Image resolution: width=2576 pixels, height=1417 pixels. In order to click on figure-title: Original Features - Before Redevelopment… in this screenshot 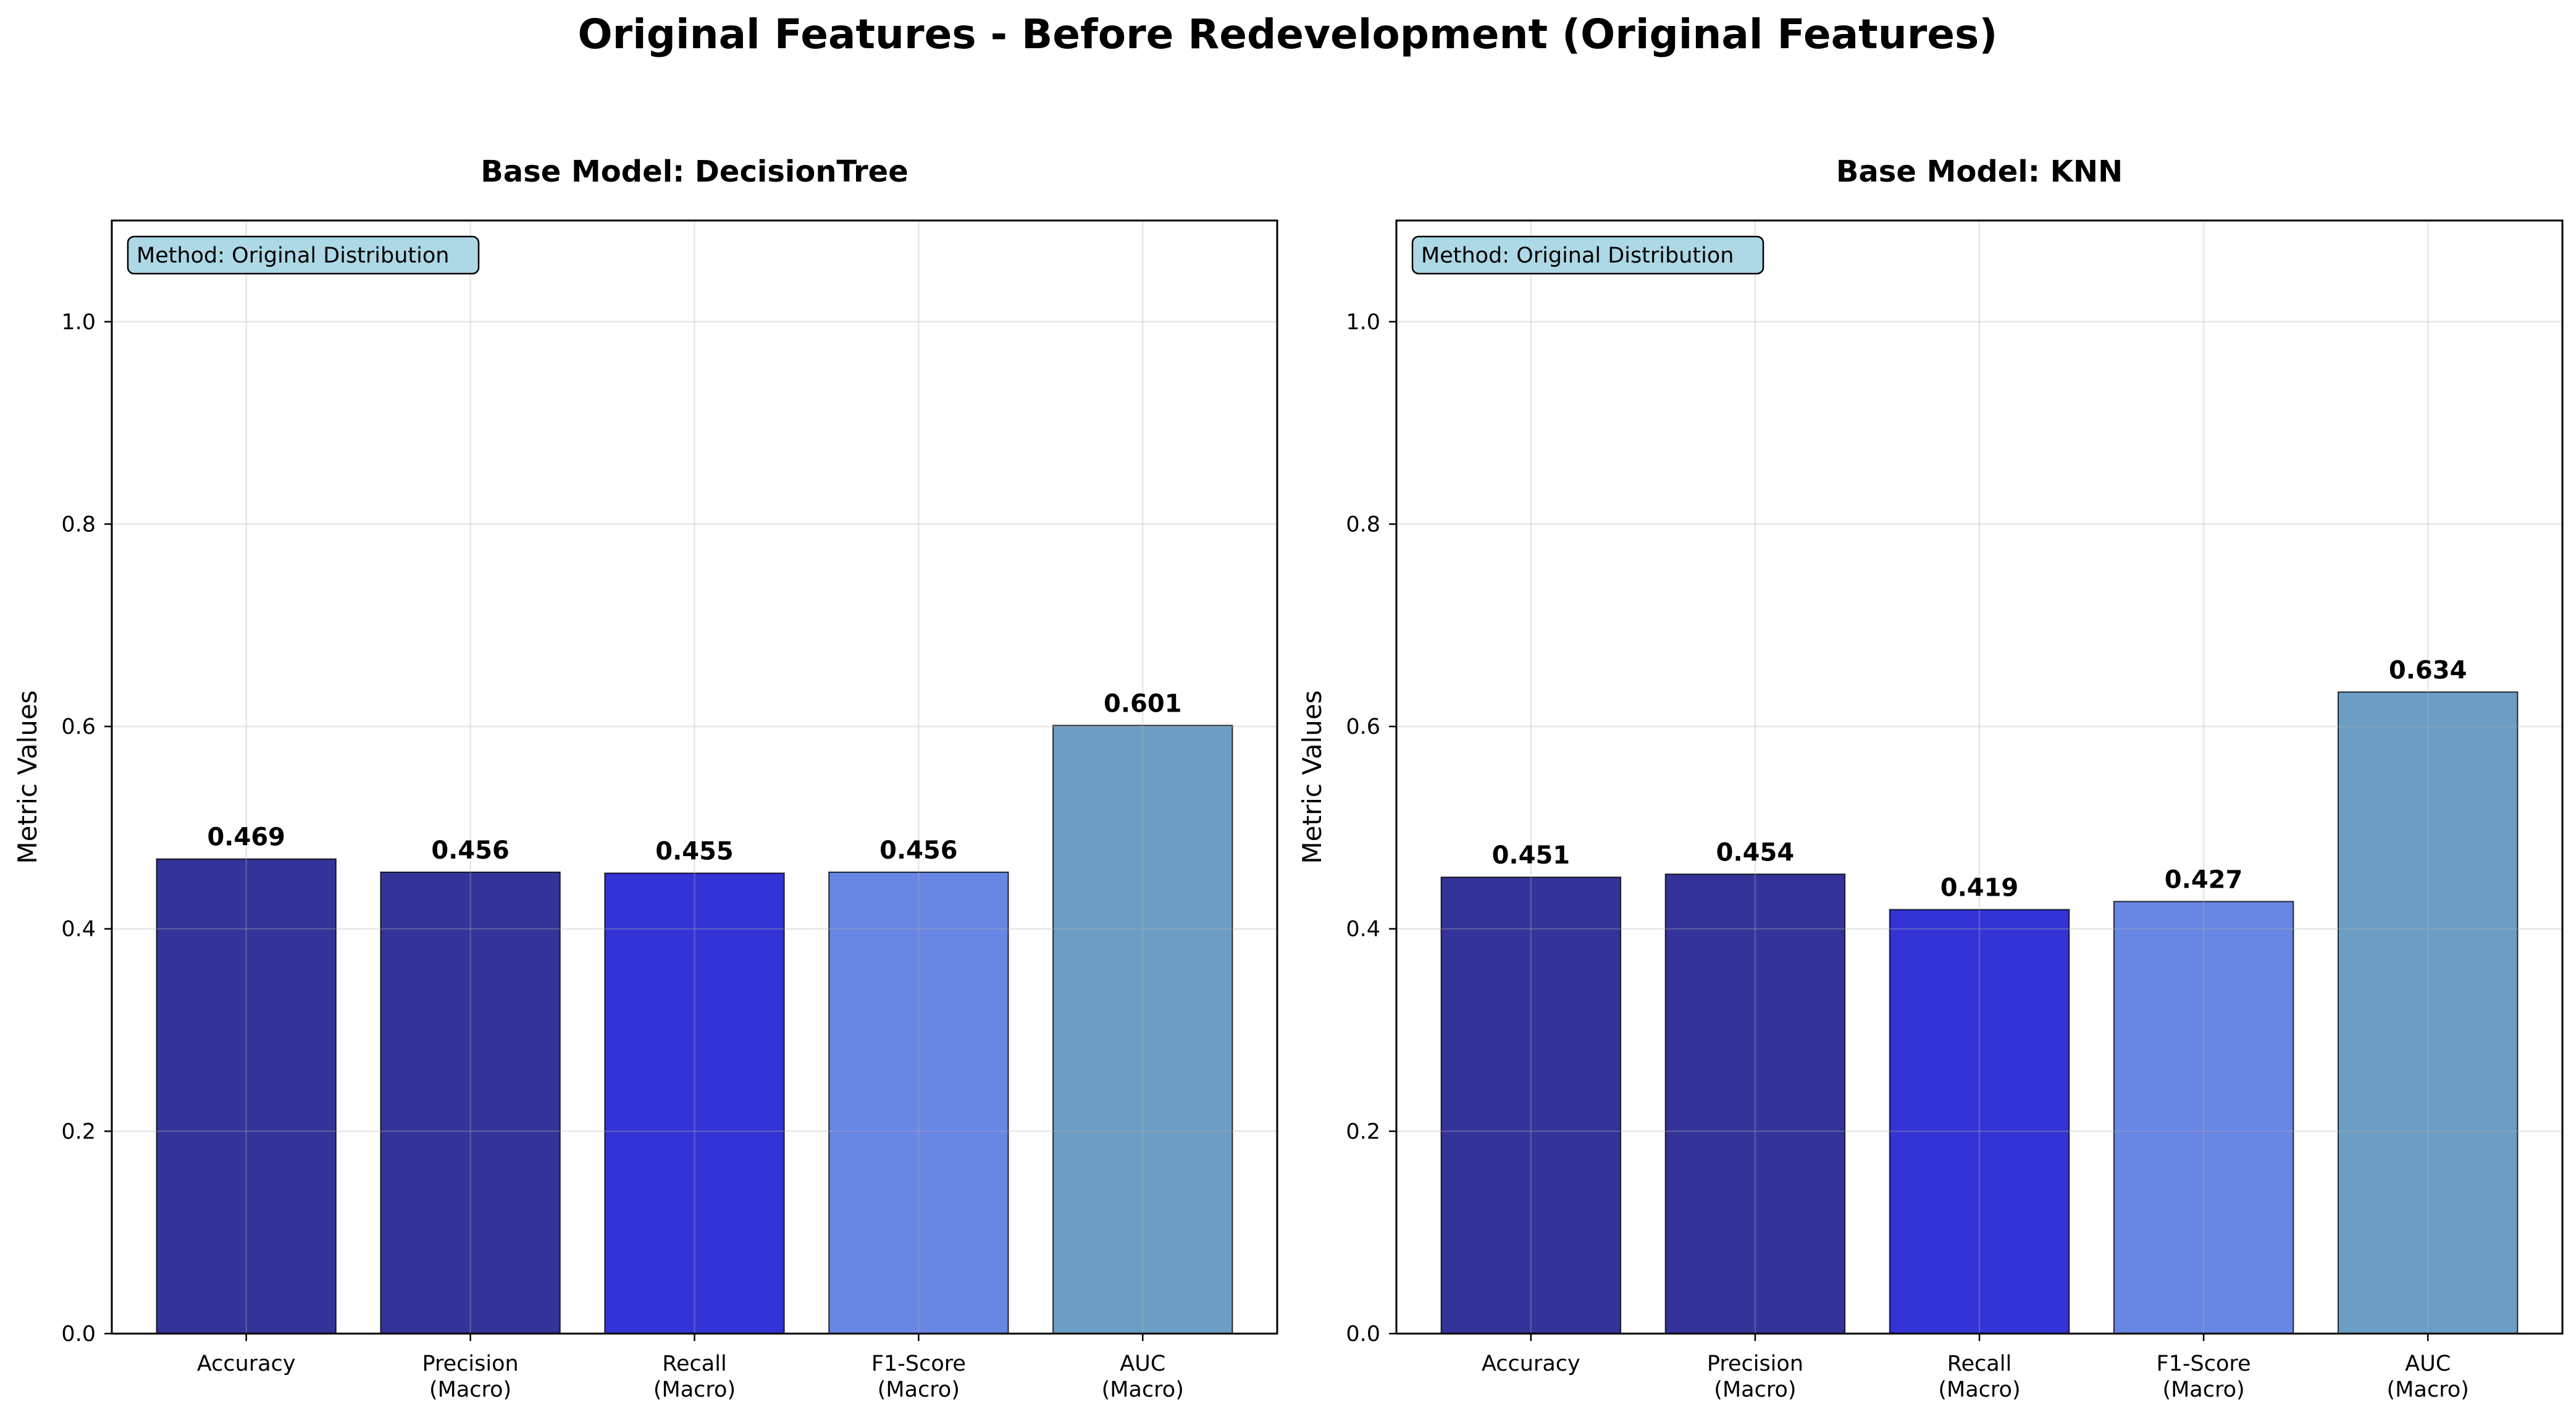, I will do `click(1288, 34)`.